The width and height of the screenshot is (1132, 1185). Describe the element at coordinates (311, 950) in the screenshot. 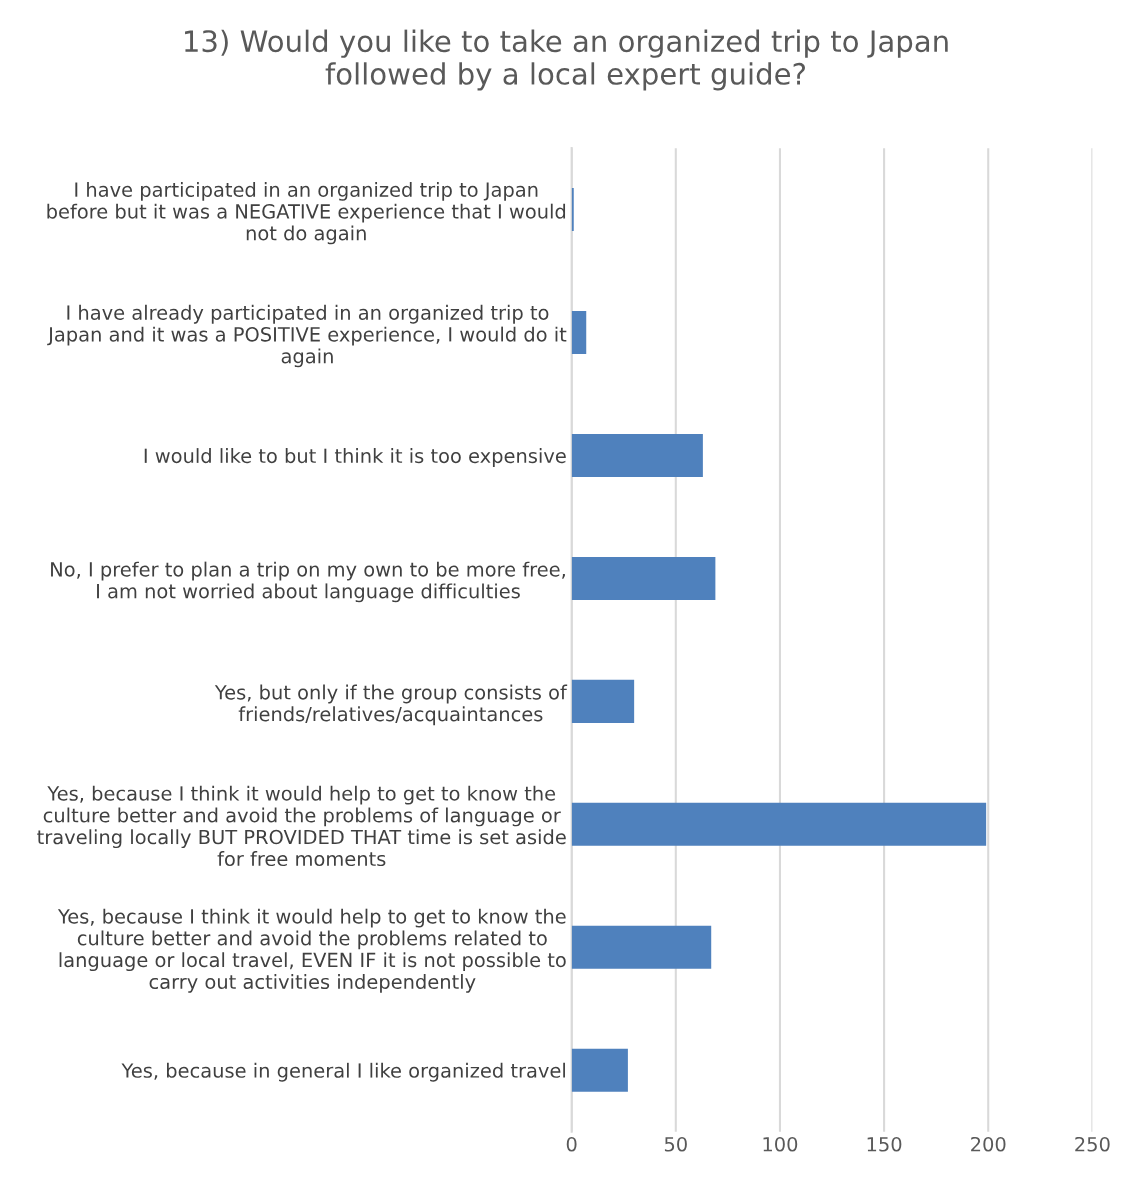

I see `y-tick-label: Yes, because I think it would help to get to know the culture better and avoid the problems related to language or local travel, EVEN IF it is not possible to carry out activities independently` at that location.